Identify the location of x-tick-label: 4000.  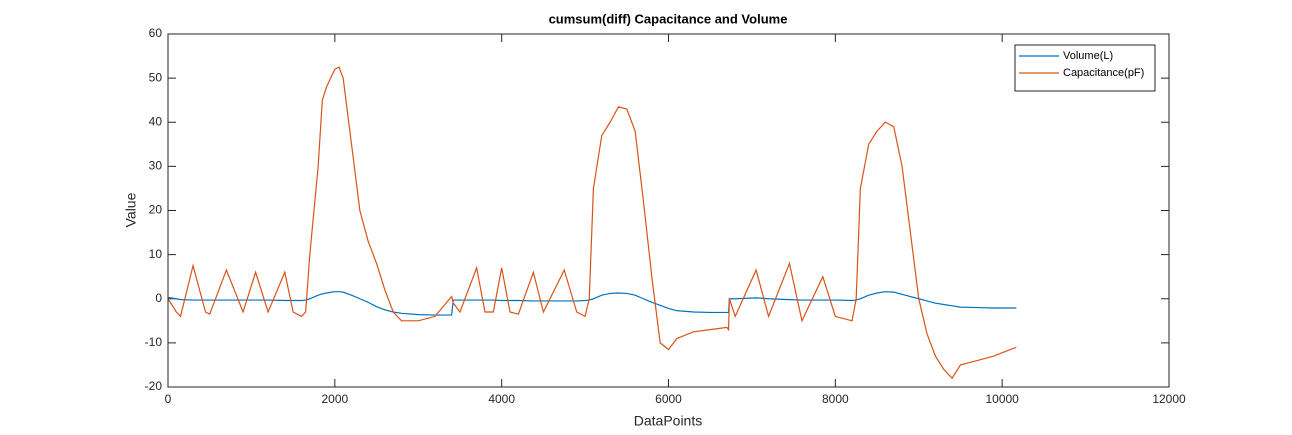
(501, 399).